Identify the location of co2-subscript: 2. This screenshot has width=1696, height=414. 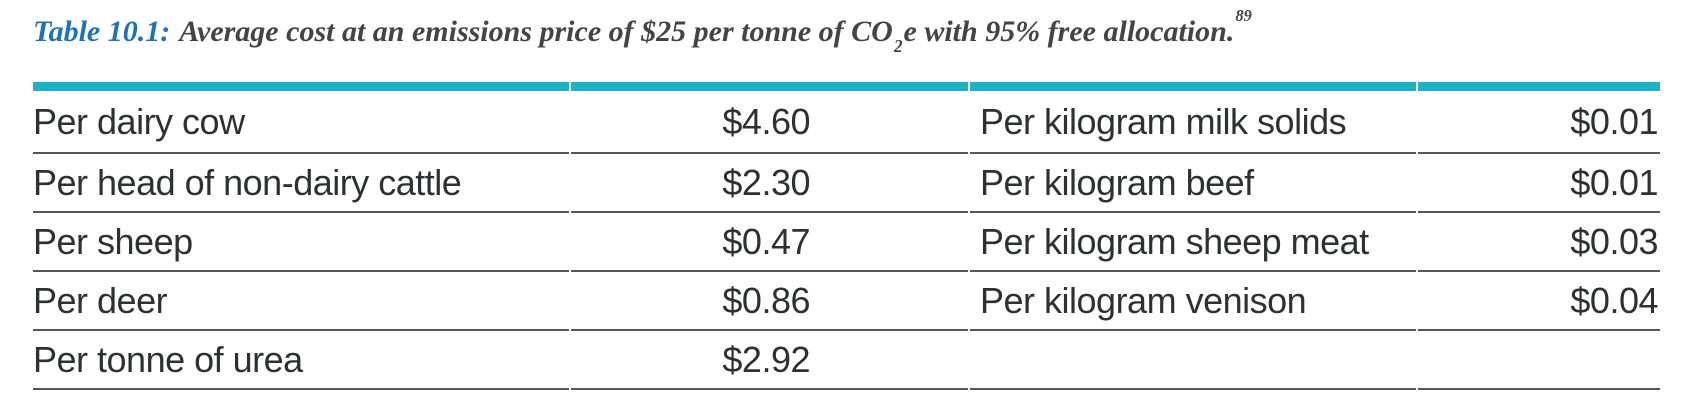
(898, 45).